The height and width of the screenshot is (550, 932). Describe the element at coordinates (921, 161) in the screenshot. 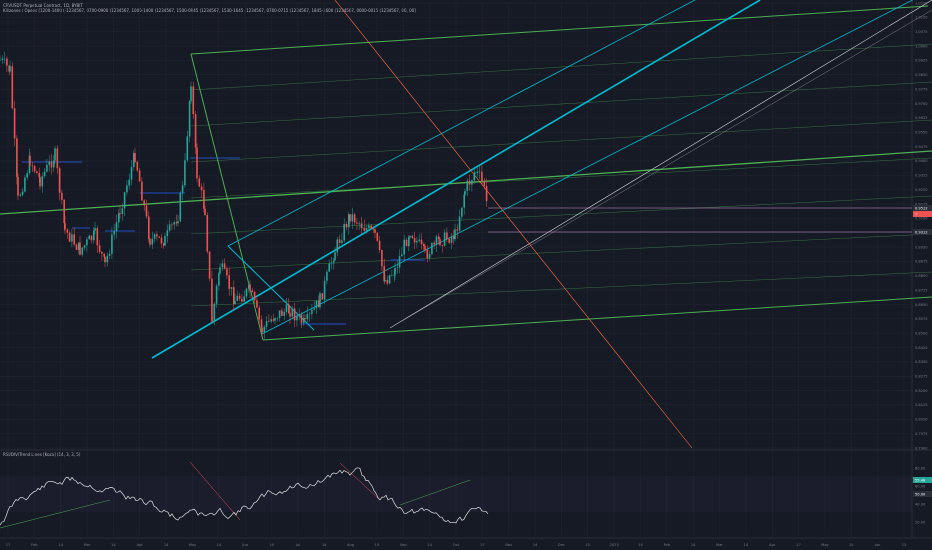

I see `price-tick-label: 0.9400` at that location.